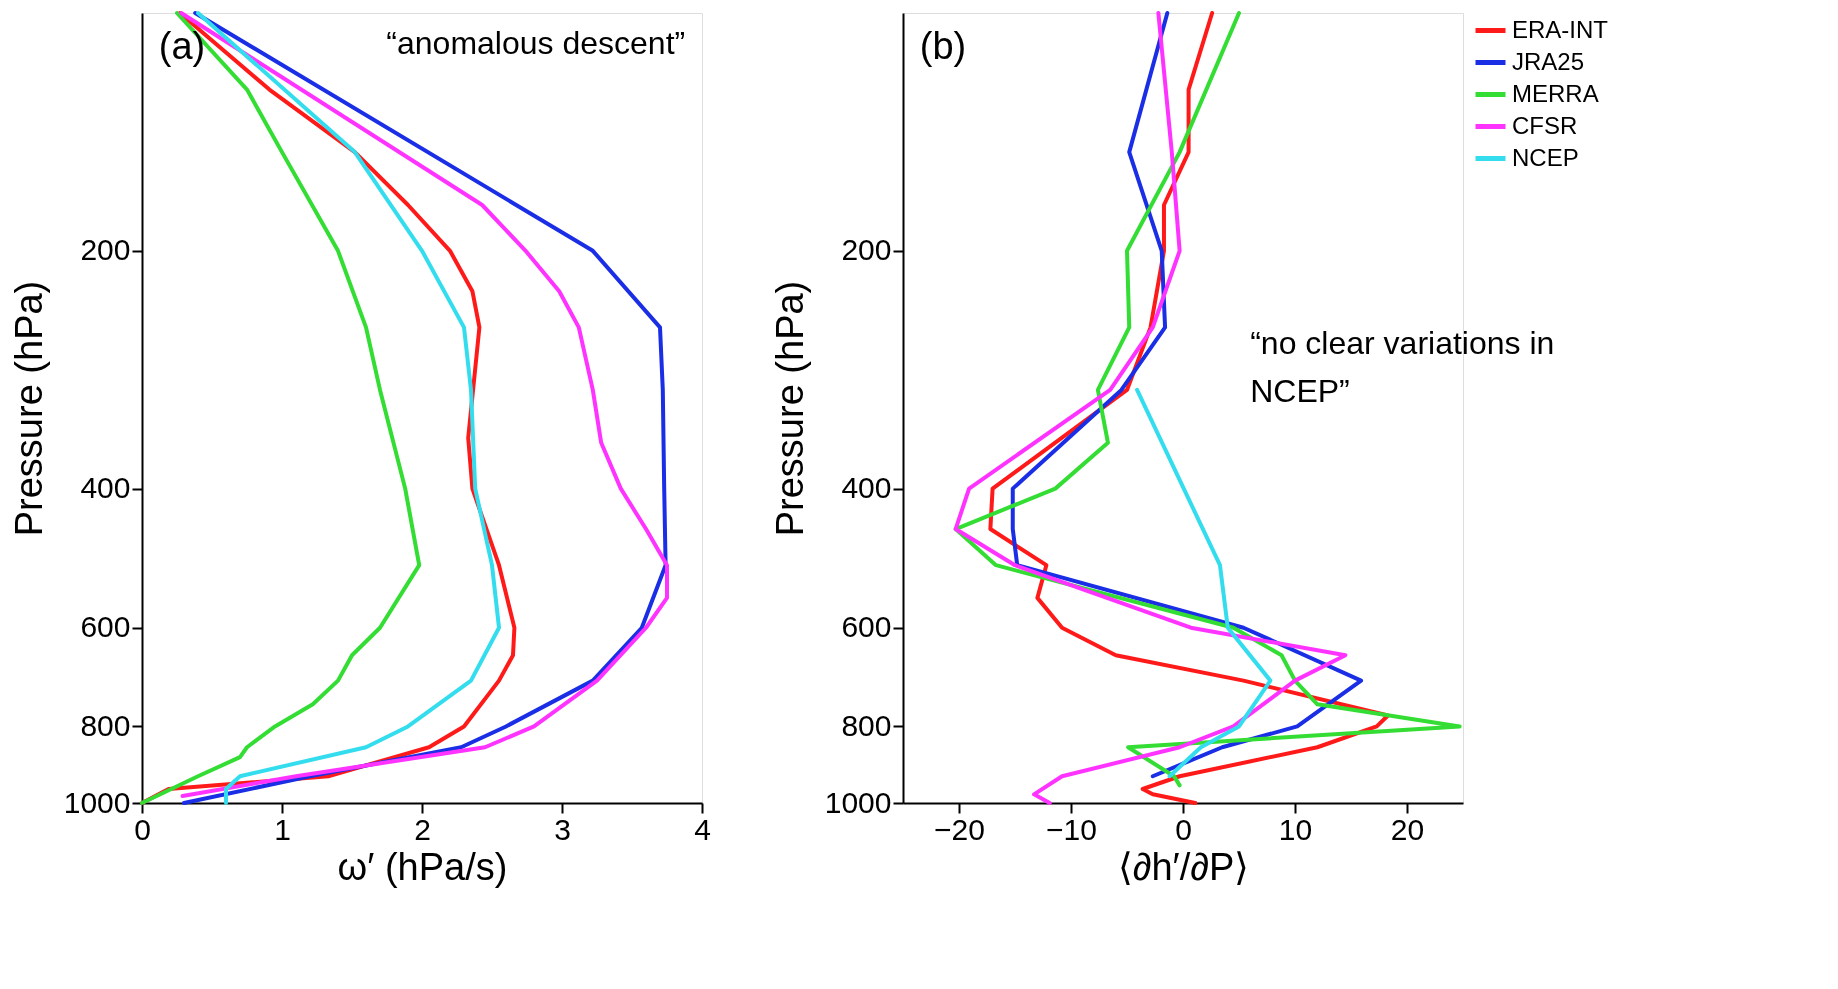 The height and width of the screenshot is (989, 1838). What do you see at coordinates (562, 829) in the screenshot?
I see `x-tick-label: 3` at bounding box center [562, 829].